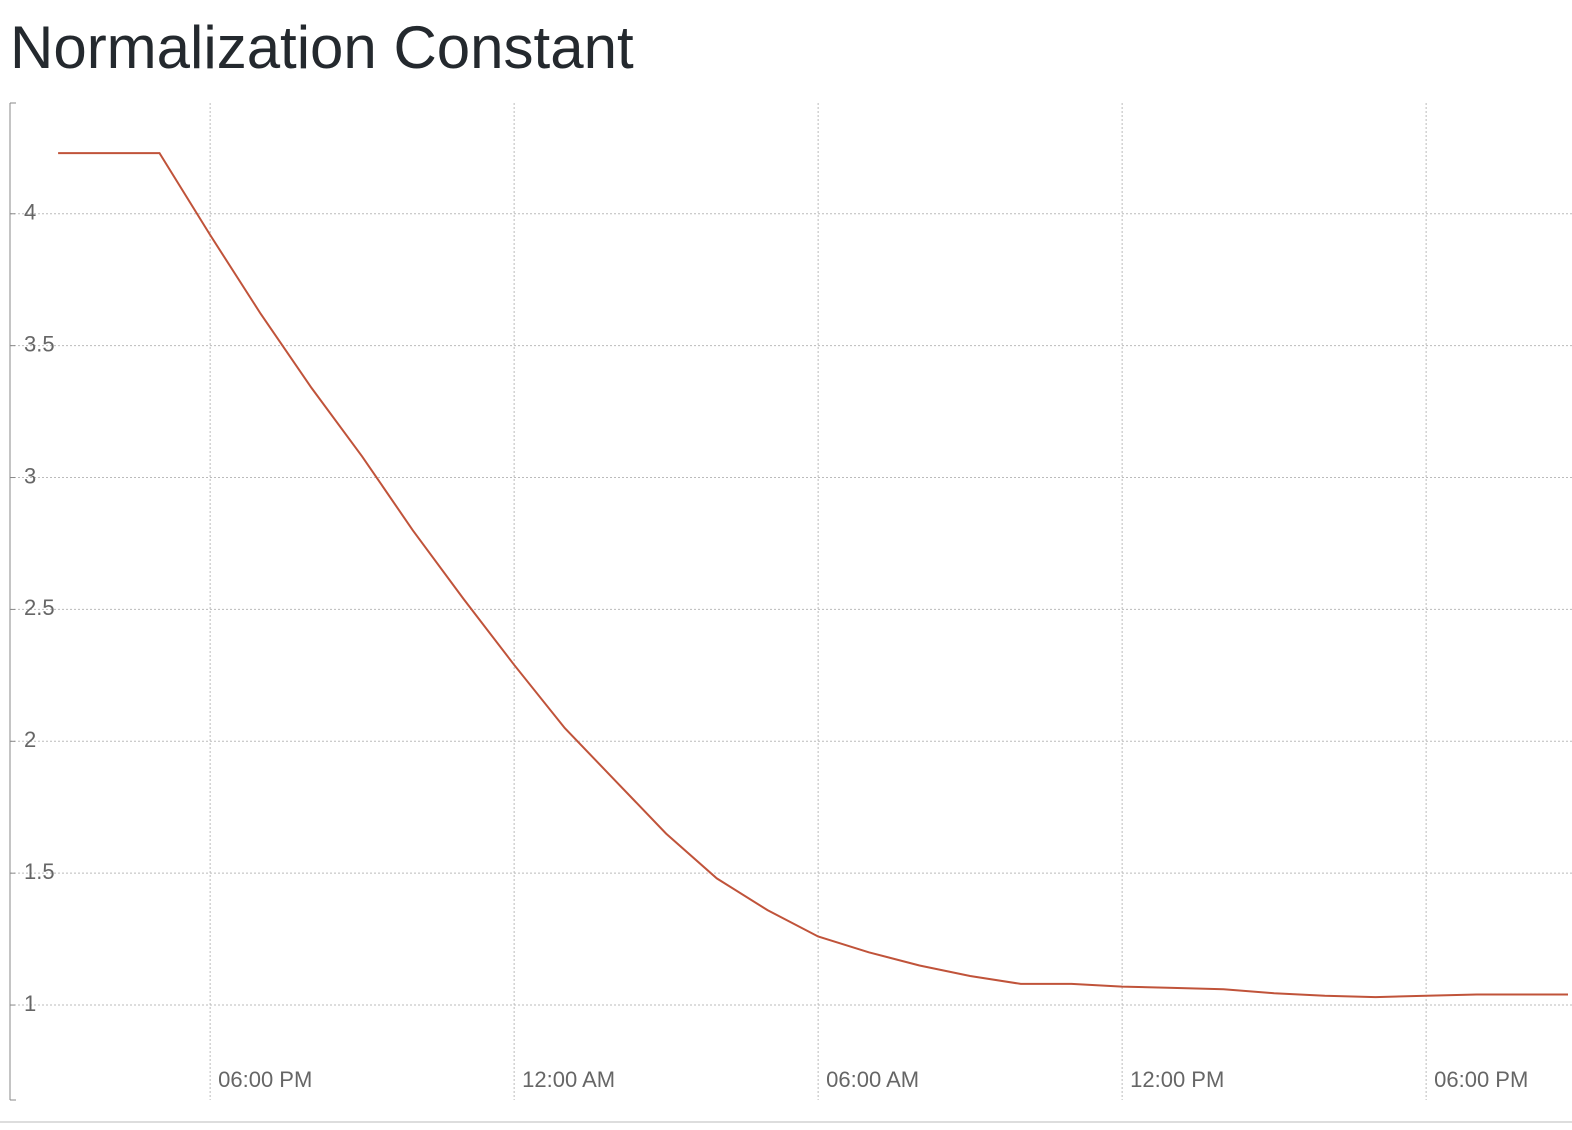 Image resolution: width=1572 pixels, height=1130 pixels. Describe the element at coordinates (30, 475) in the screenshot. I see `y-tick-label: 3` at that location.